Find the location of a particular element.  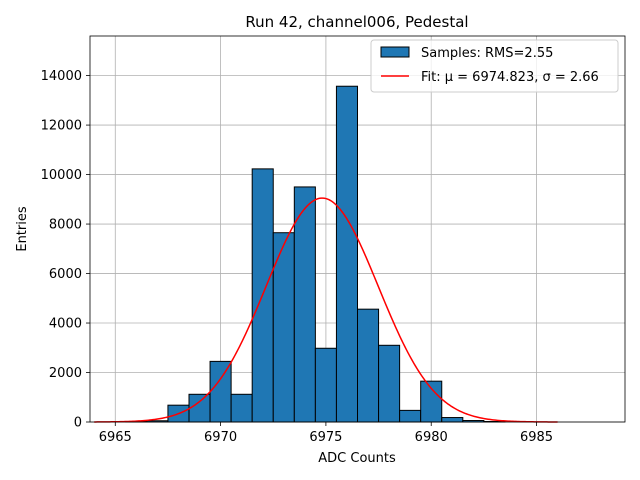

y-tick-label-6: 12000 is located at coordinates (61, 126).